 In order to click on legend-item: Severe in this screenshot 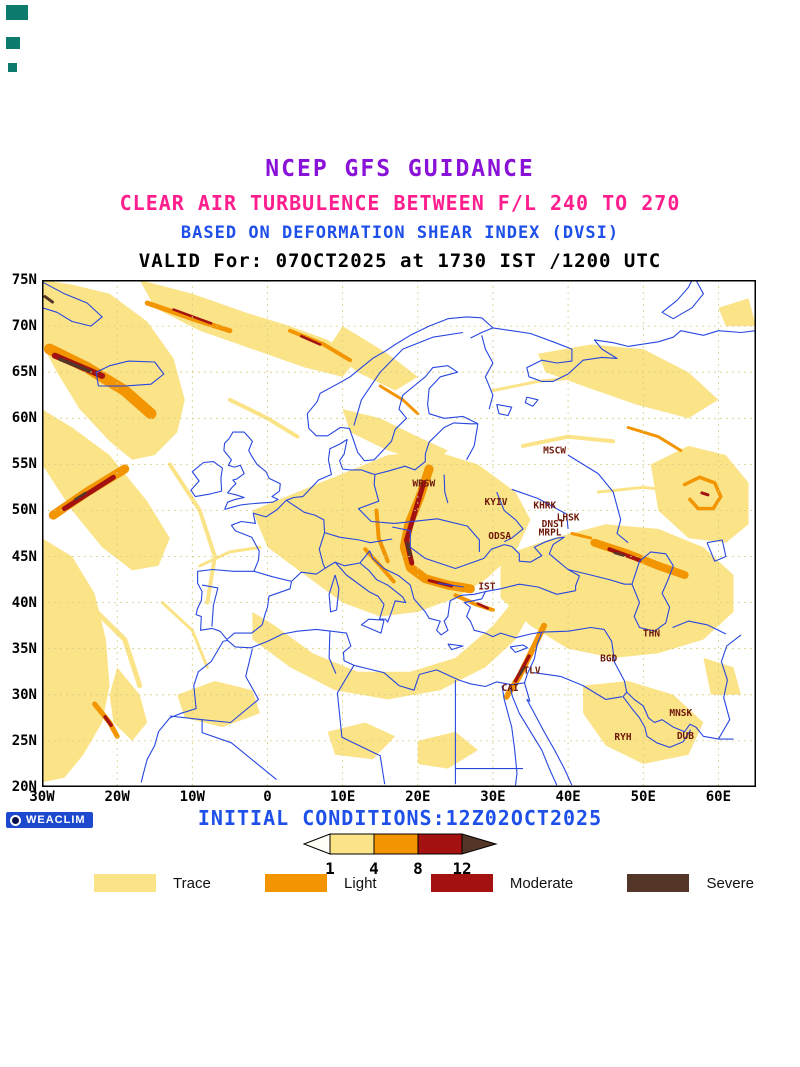, I will do `click(690, 883)`.